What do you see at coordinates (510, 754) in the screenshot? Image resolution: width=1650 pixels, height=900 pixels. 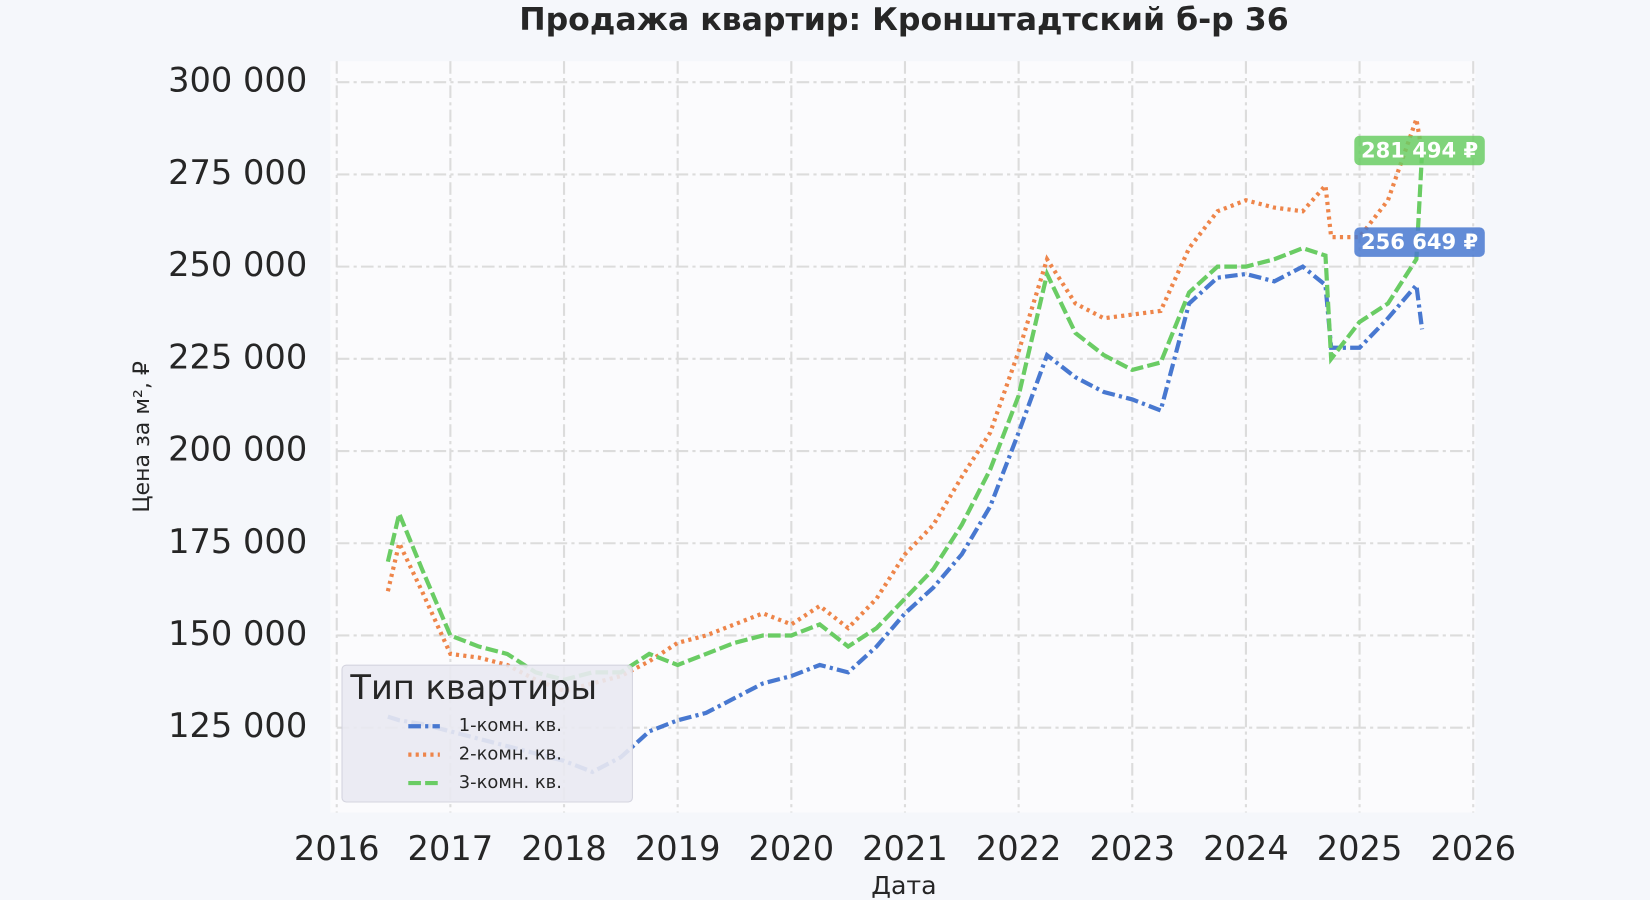 I see `legend-label: 2-комн. кв.` at bounding box center [510, 754].